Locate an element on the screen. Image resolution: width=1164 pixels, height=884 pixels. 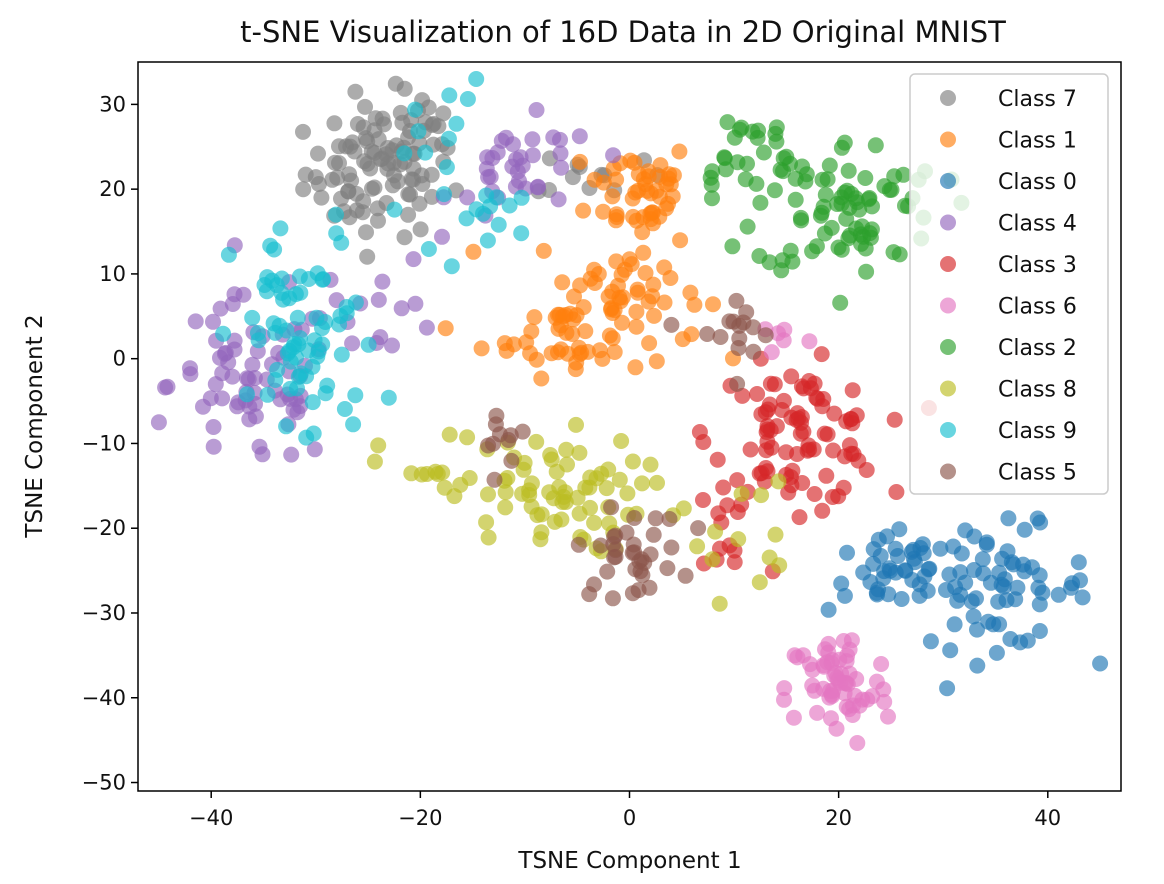
x-tick-label: −20 is located at coordinates (420, 818).